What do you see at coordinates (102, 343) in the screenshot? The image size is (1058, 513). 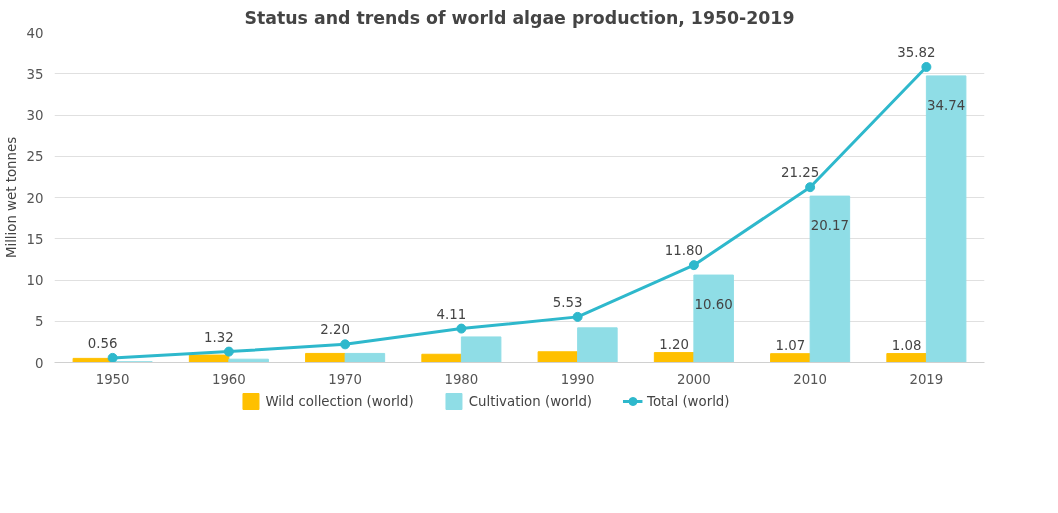 I see `data-label: 0.56` at bounding box center [102, 343].